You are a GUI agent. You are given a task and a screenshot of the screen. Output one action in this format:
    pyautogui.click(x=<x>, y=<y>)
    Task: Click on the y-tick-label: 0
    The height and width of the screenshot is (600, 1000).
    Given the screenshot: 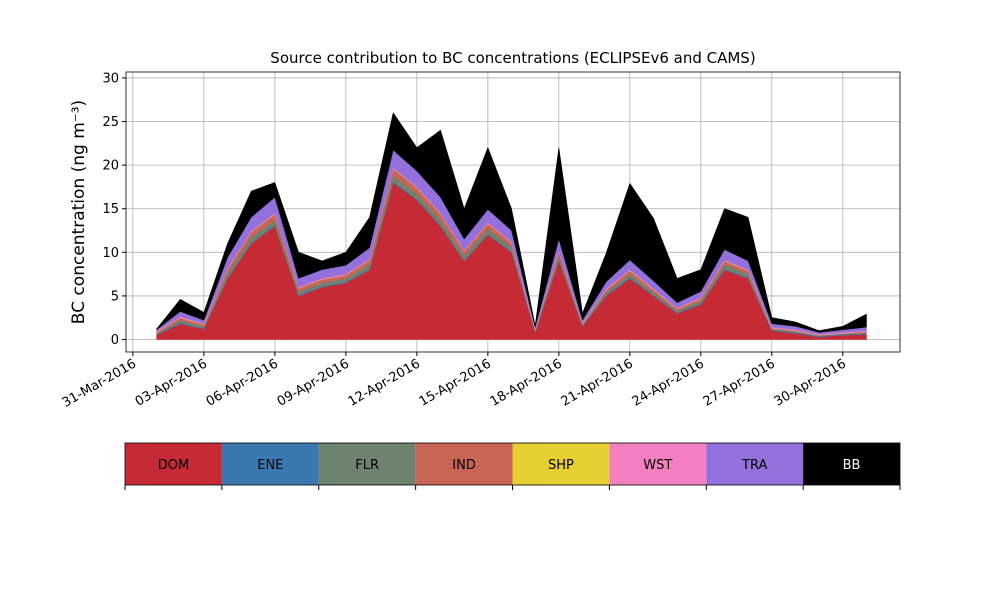 What is the action you would take?
    pyautogui.click(x=115, y=340)
    